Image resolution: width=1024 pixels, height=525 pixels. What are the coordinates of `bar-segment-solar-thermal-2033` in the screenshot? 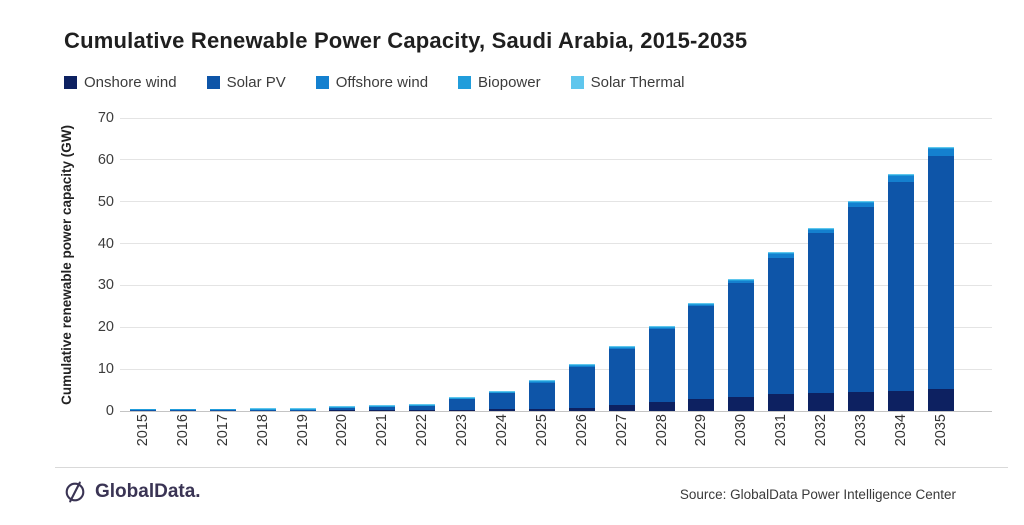 It's located at (861, 201).